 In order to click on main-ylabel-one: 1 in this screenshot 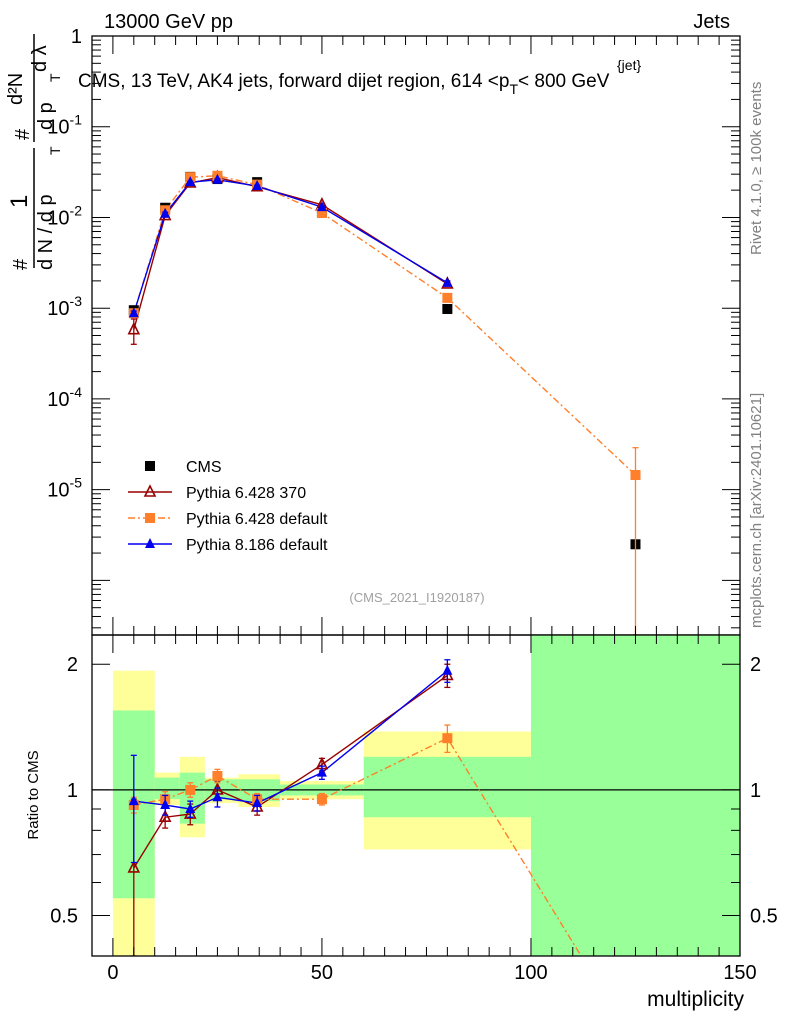, I will do `click(19, 201)`.